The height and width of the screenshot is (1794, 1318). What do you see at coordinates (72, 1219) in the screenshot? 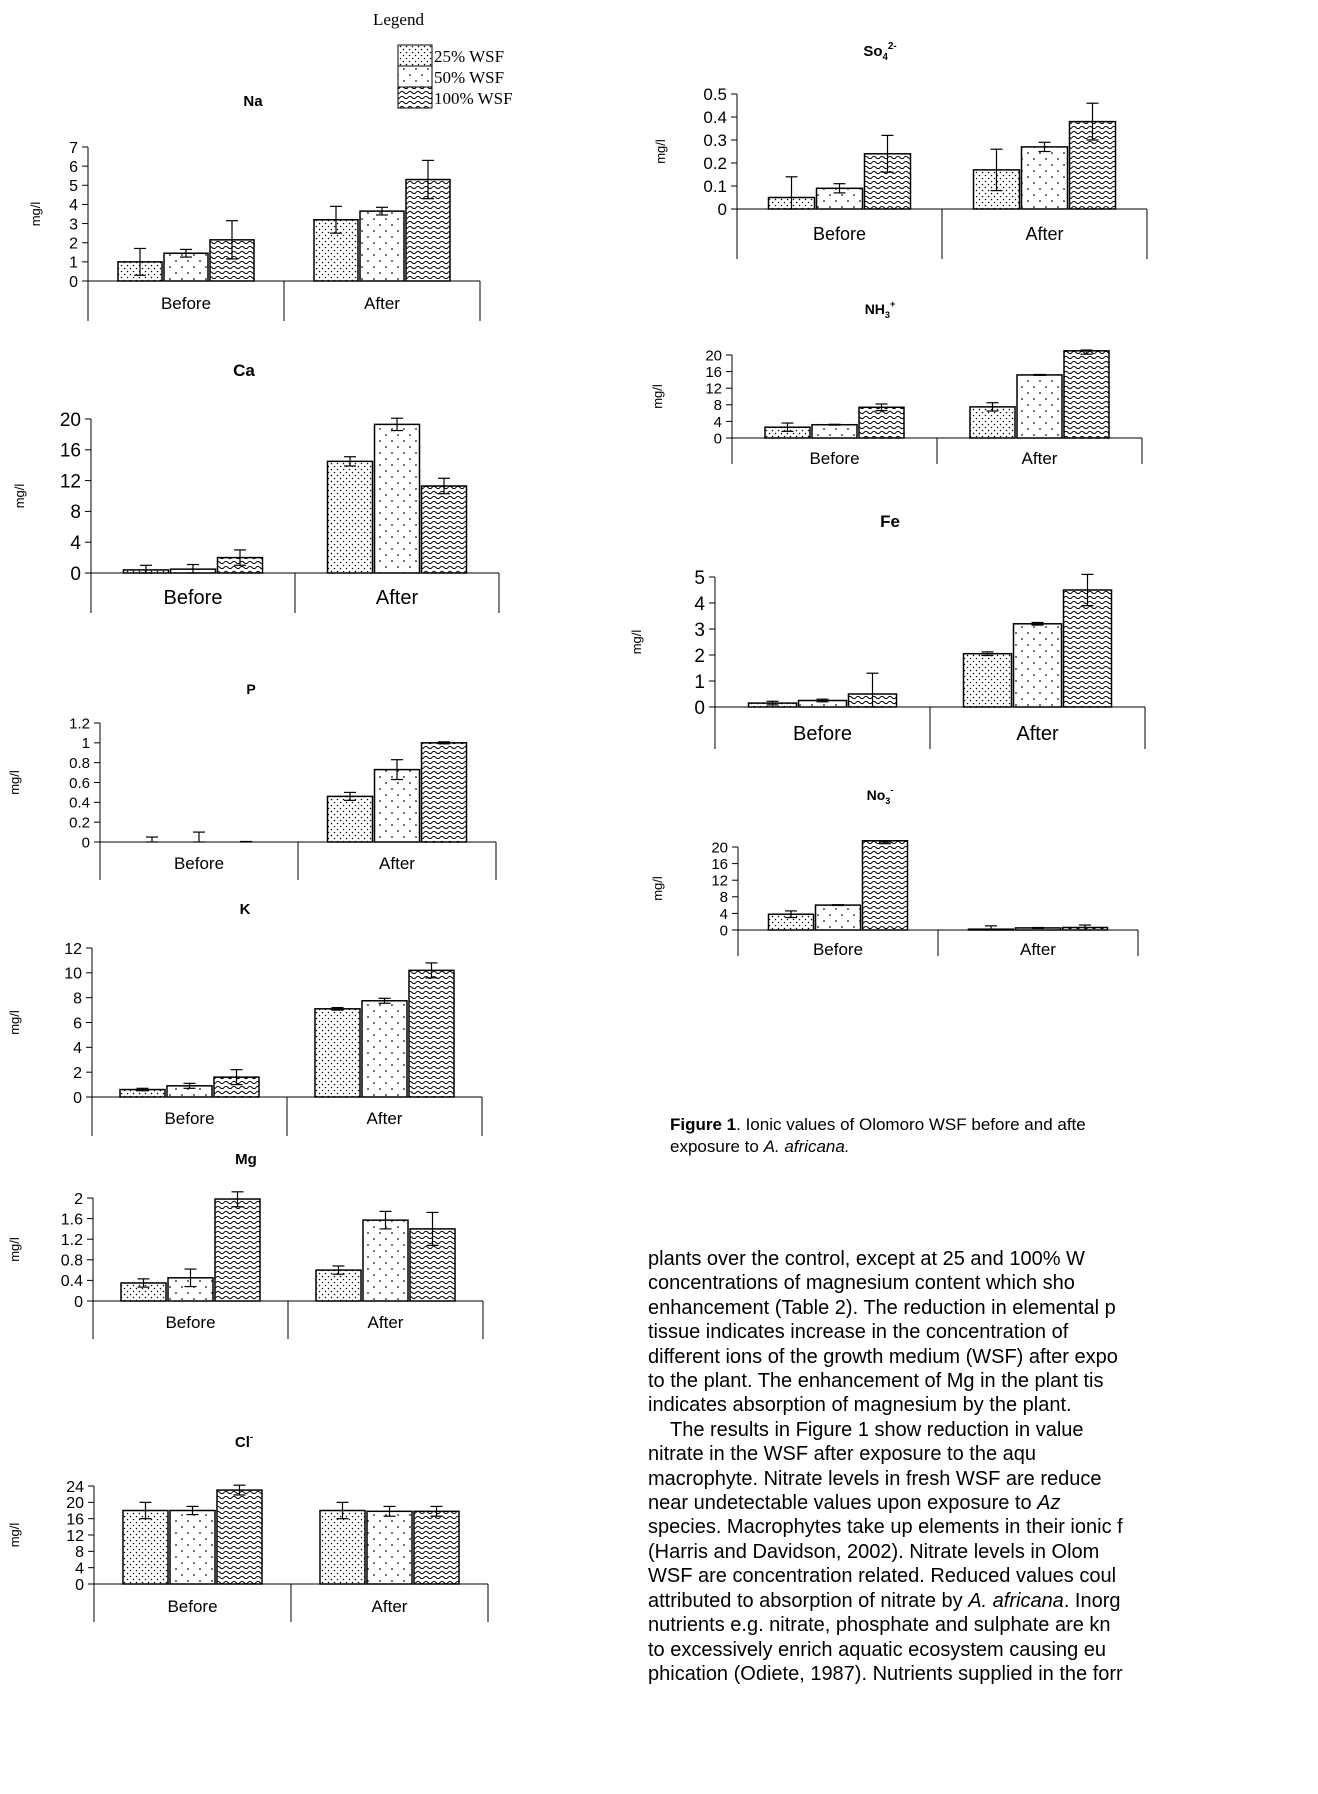
I see `y-tick-label: 1.6` at bounding box center [72, 1219].